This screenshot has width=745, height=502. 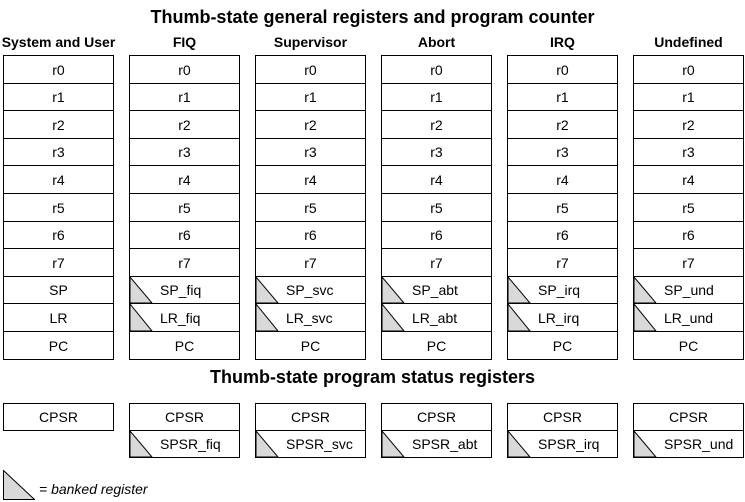 What do you see at coordinates (688, 317) in the screenshot?
I see `register-lr-und-cell: LR_und` at bounding box center [688, 317].